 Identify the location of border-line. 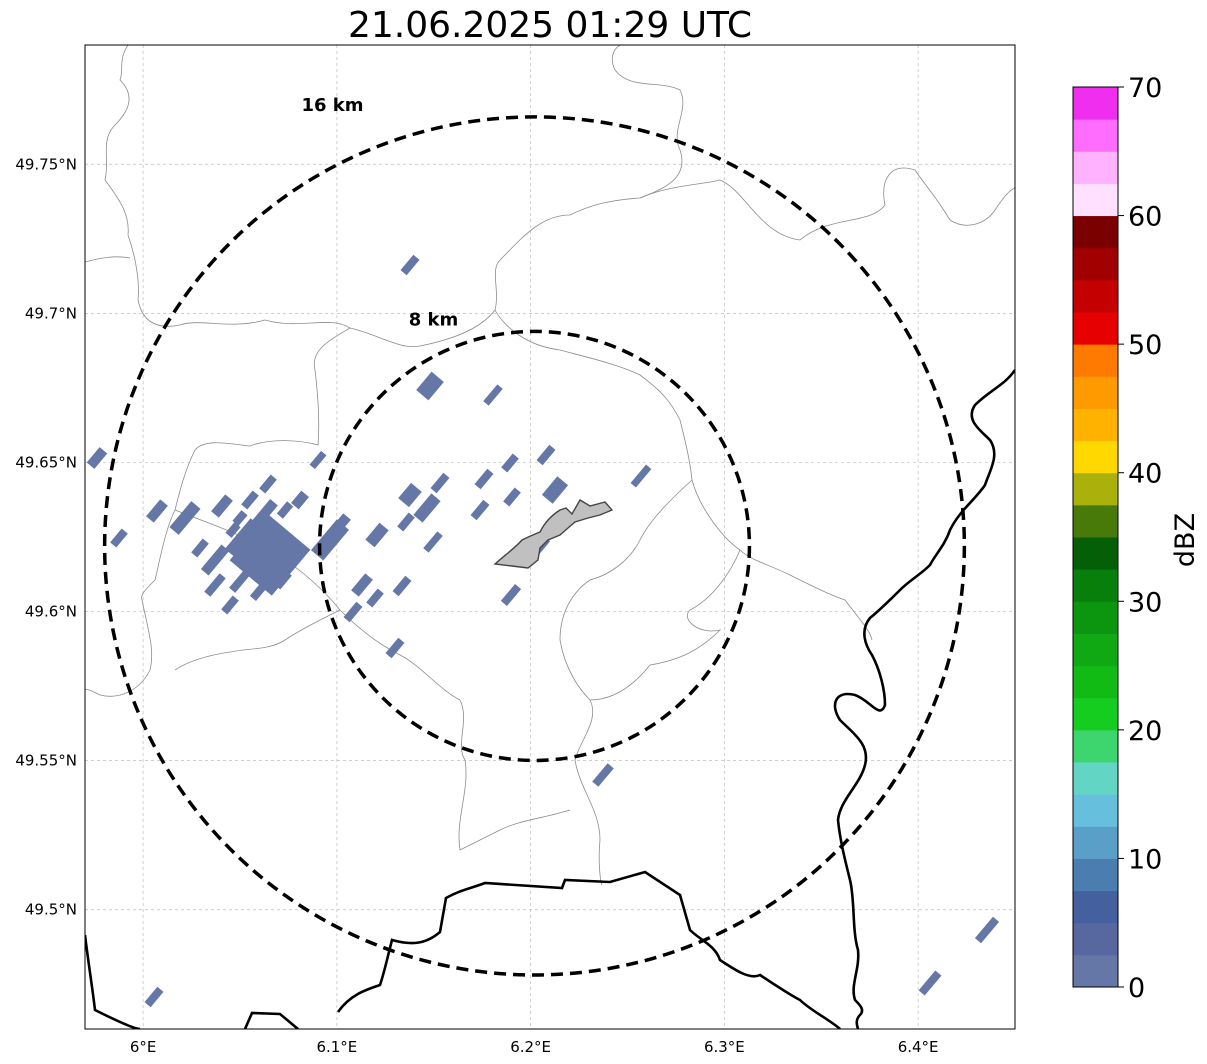
(271, 1020).